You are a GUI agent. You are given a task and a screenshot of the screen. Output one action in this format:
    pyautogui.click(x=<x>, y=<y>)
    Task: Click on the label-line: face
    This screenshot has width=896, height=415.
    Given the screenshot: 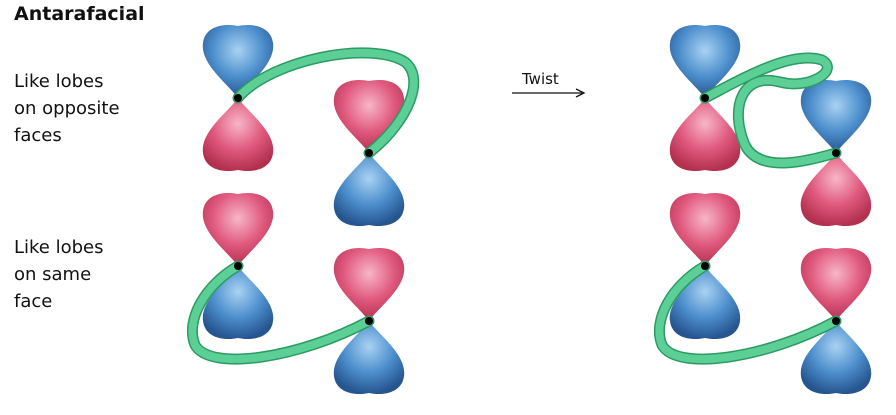 What is the action you would take?
    pyautogui.click(x=33, y=301)
    